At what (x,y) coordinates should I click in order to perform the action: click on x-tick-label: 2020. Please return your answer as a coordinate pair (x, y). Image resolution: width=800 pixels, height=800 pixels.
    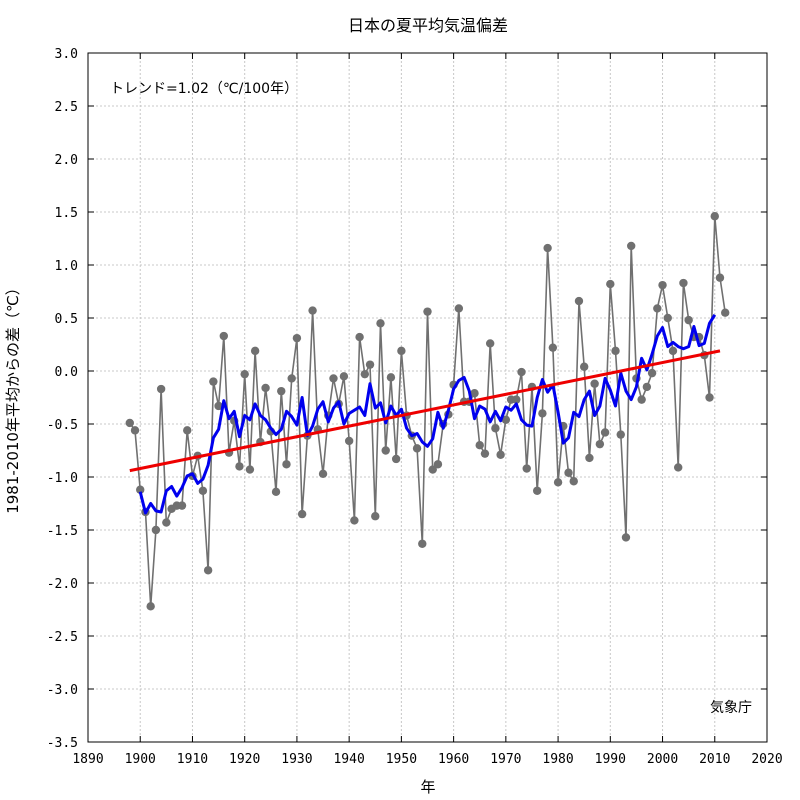
    Looking at the image, I should click on (766, 759).